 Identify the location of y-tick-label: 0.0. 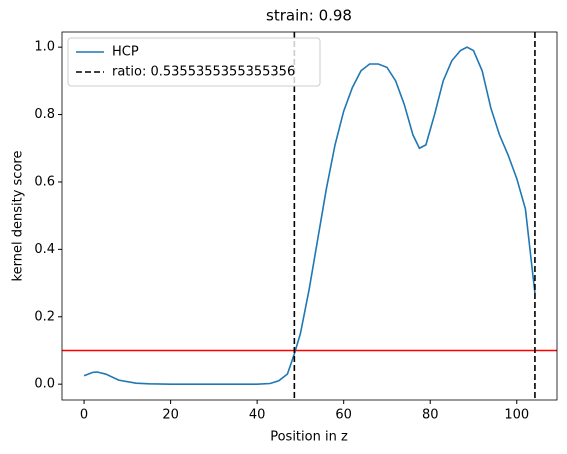
(44, 384).